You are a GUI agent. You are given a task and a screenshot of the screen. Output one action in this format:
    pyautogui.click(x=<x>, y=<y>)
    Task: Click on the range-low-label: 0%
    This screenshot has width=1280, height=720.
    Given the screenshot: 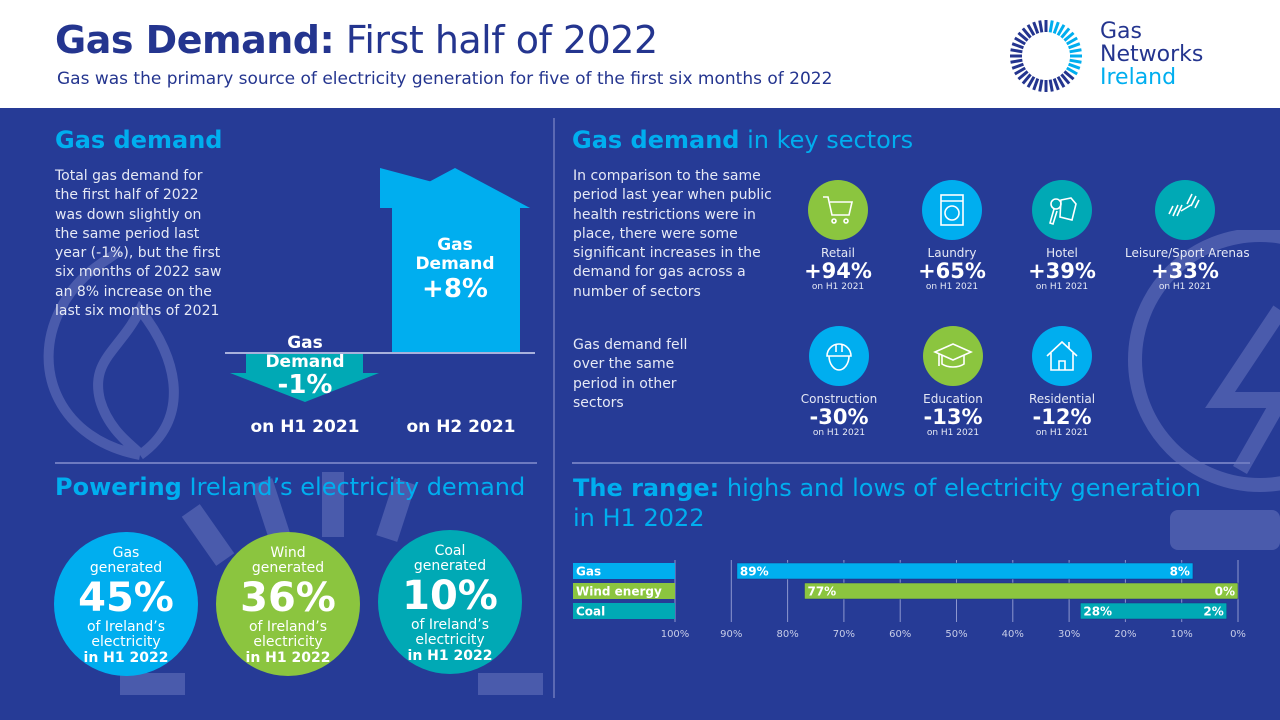 What is the action you would take?
    pyautogui.click(x=1225, y=592)
    